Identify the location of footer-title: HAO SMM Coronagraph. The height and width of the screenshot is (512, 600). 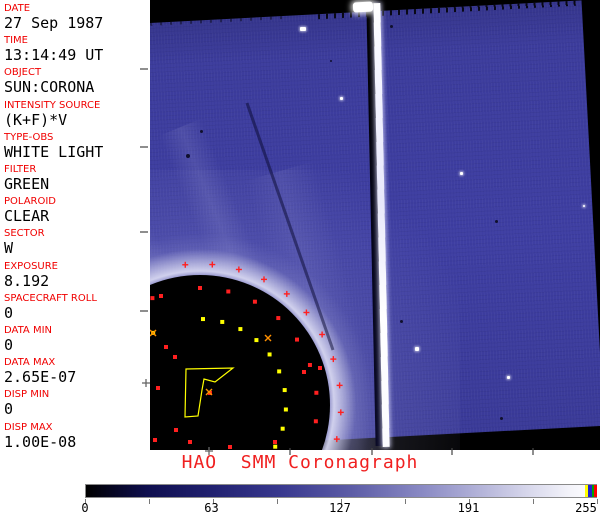
(300, 462).